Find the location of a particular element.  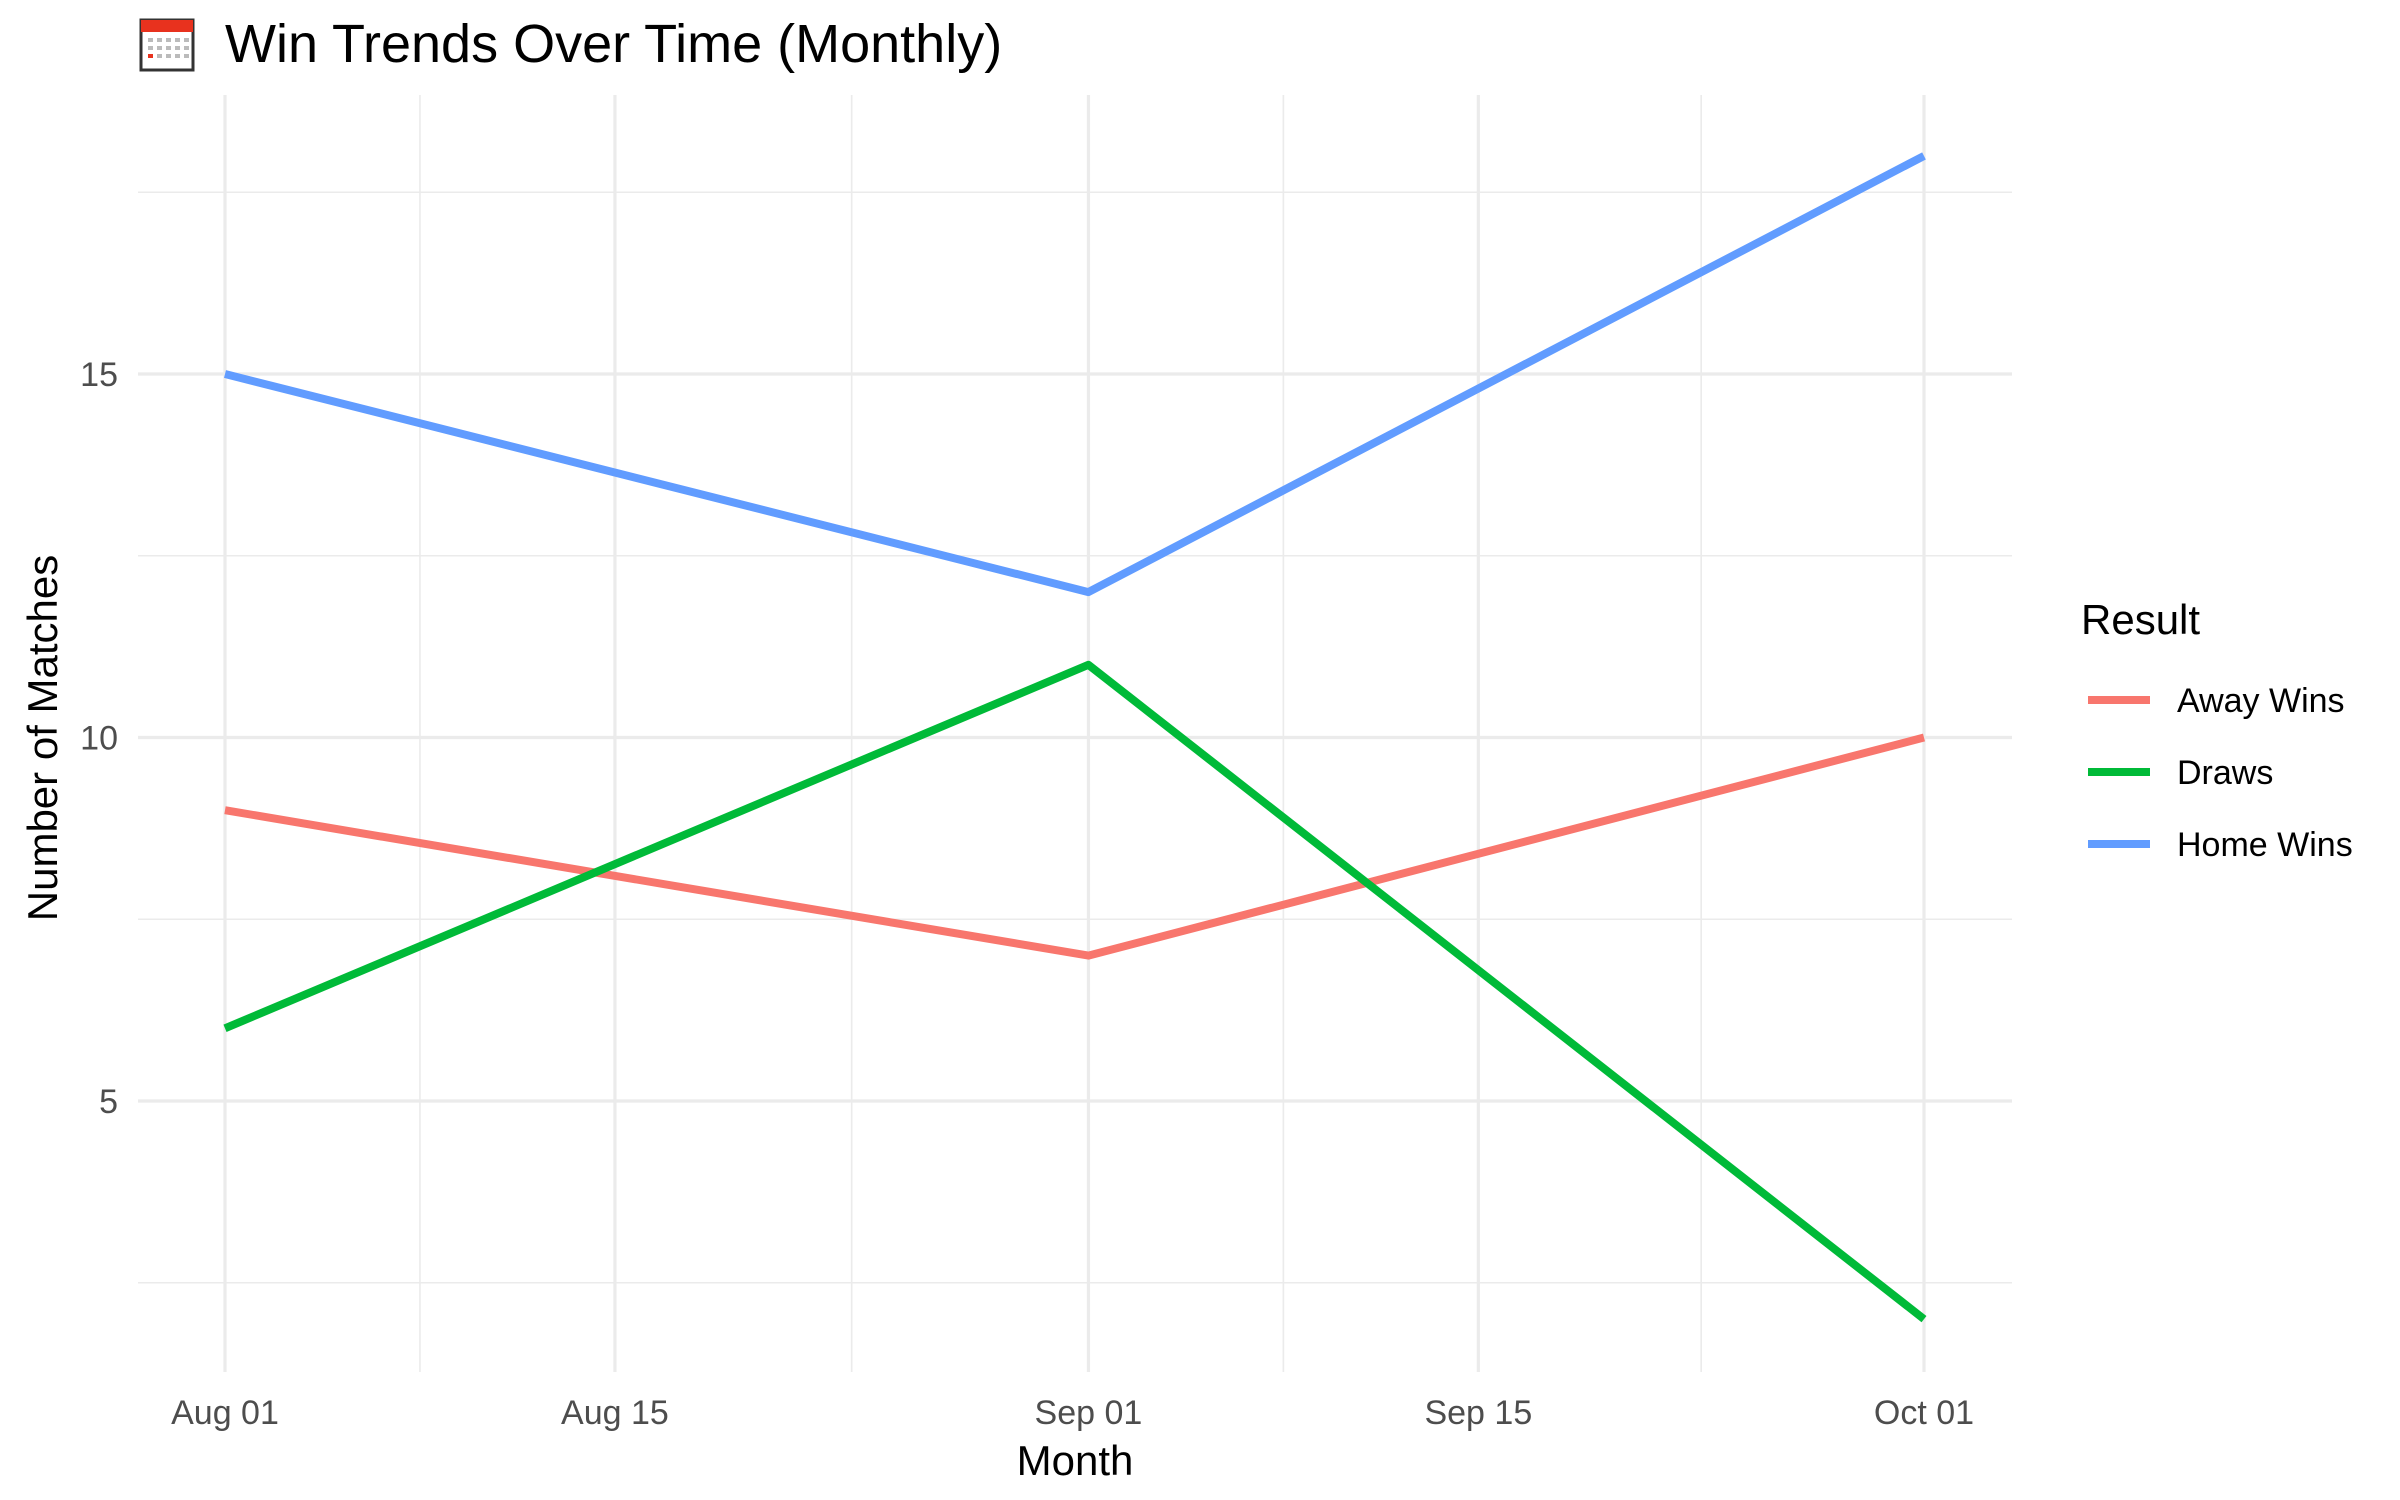

chart-title: Win Trends Over Time (Monthly) is located at coordinates (613, 44).